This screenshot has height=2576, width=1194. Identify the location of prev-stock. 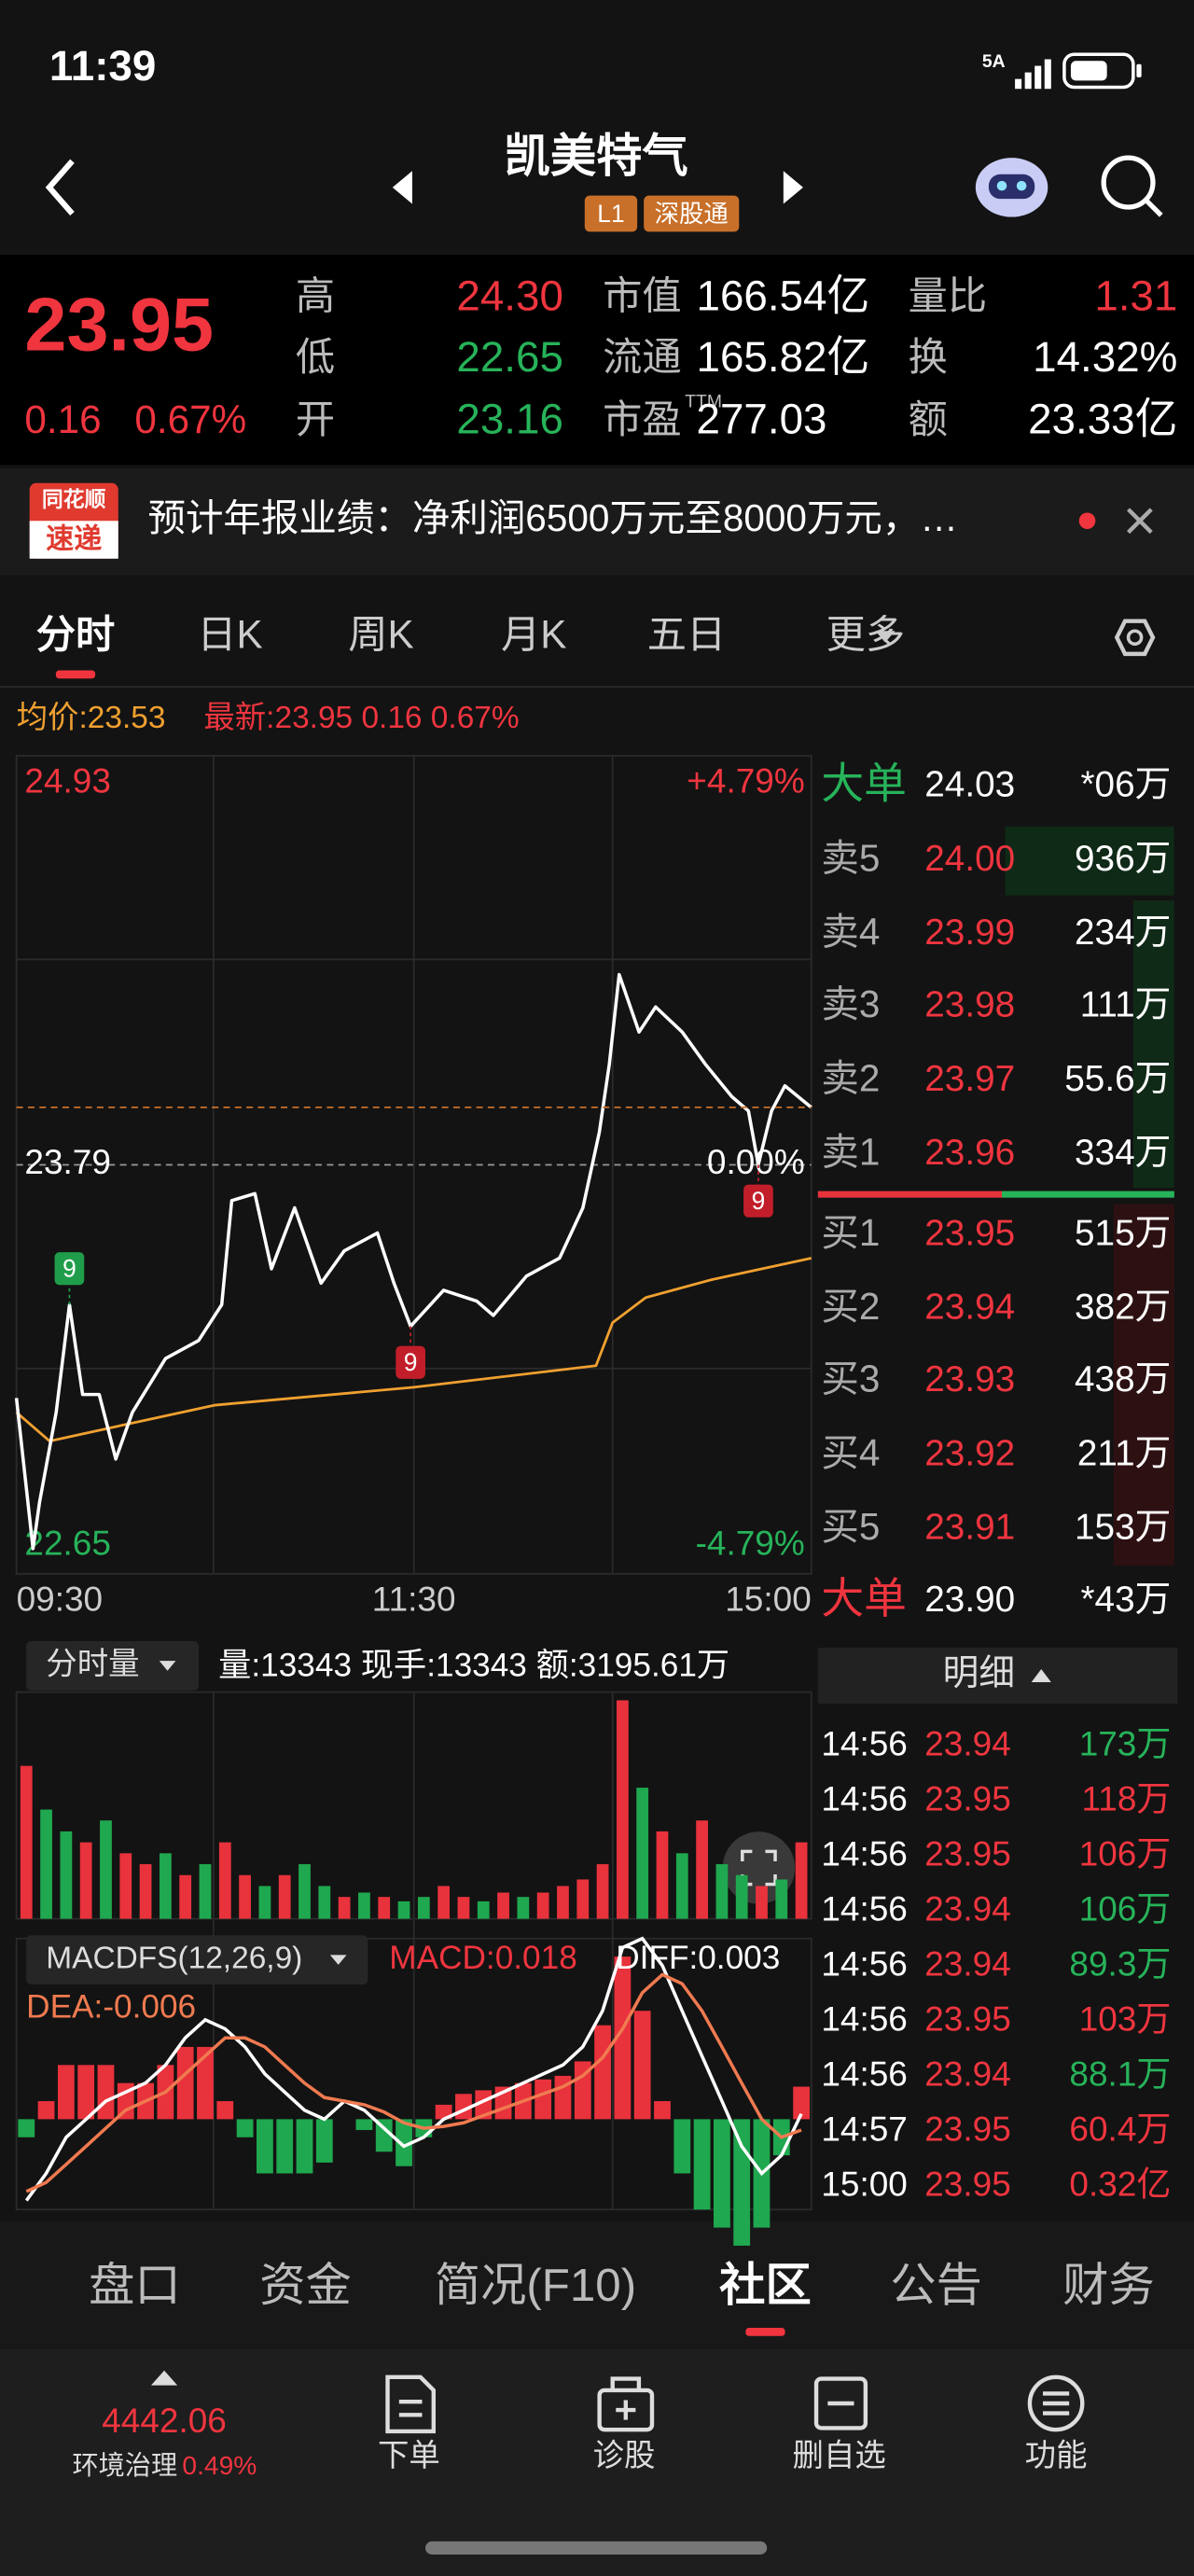
(402, 187).